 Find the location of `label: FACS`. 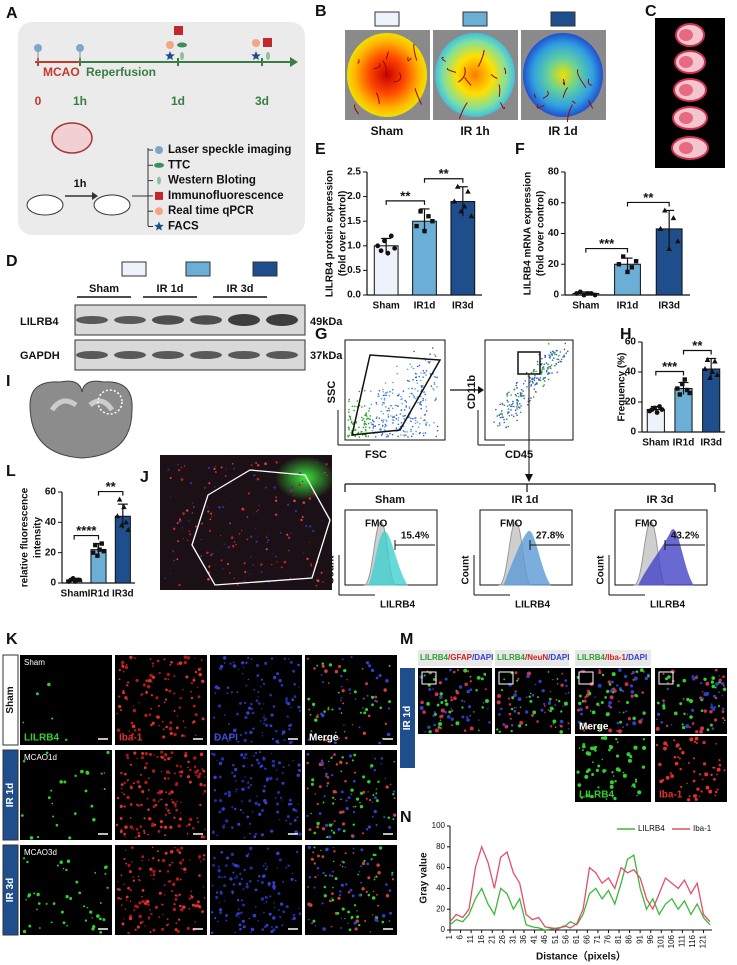

label: FACS is located at coordinates (183, 227).